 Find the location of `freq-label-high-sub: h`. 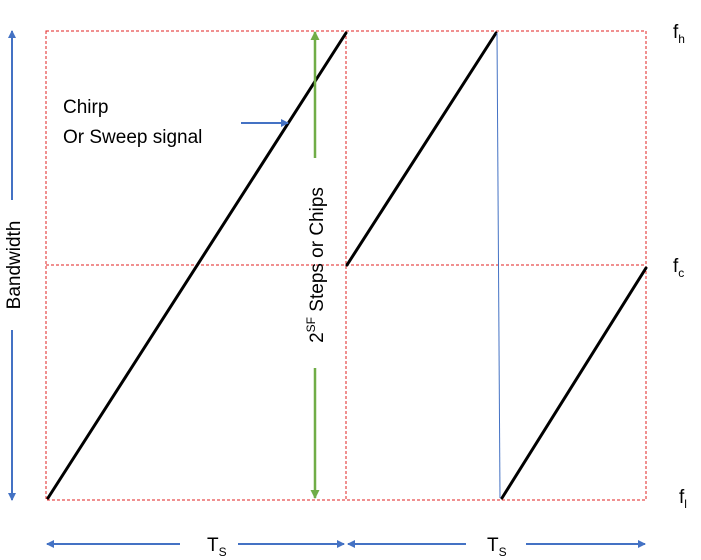

freq-label-high-sub: h is located at coordinates (681, 39).